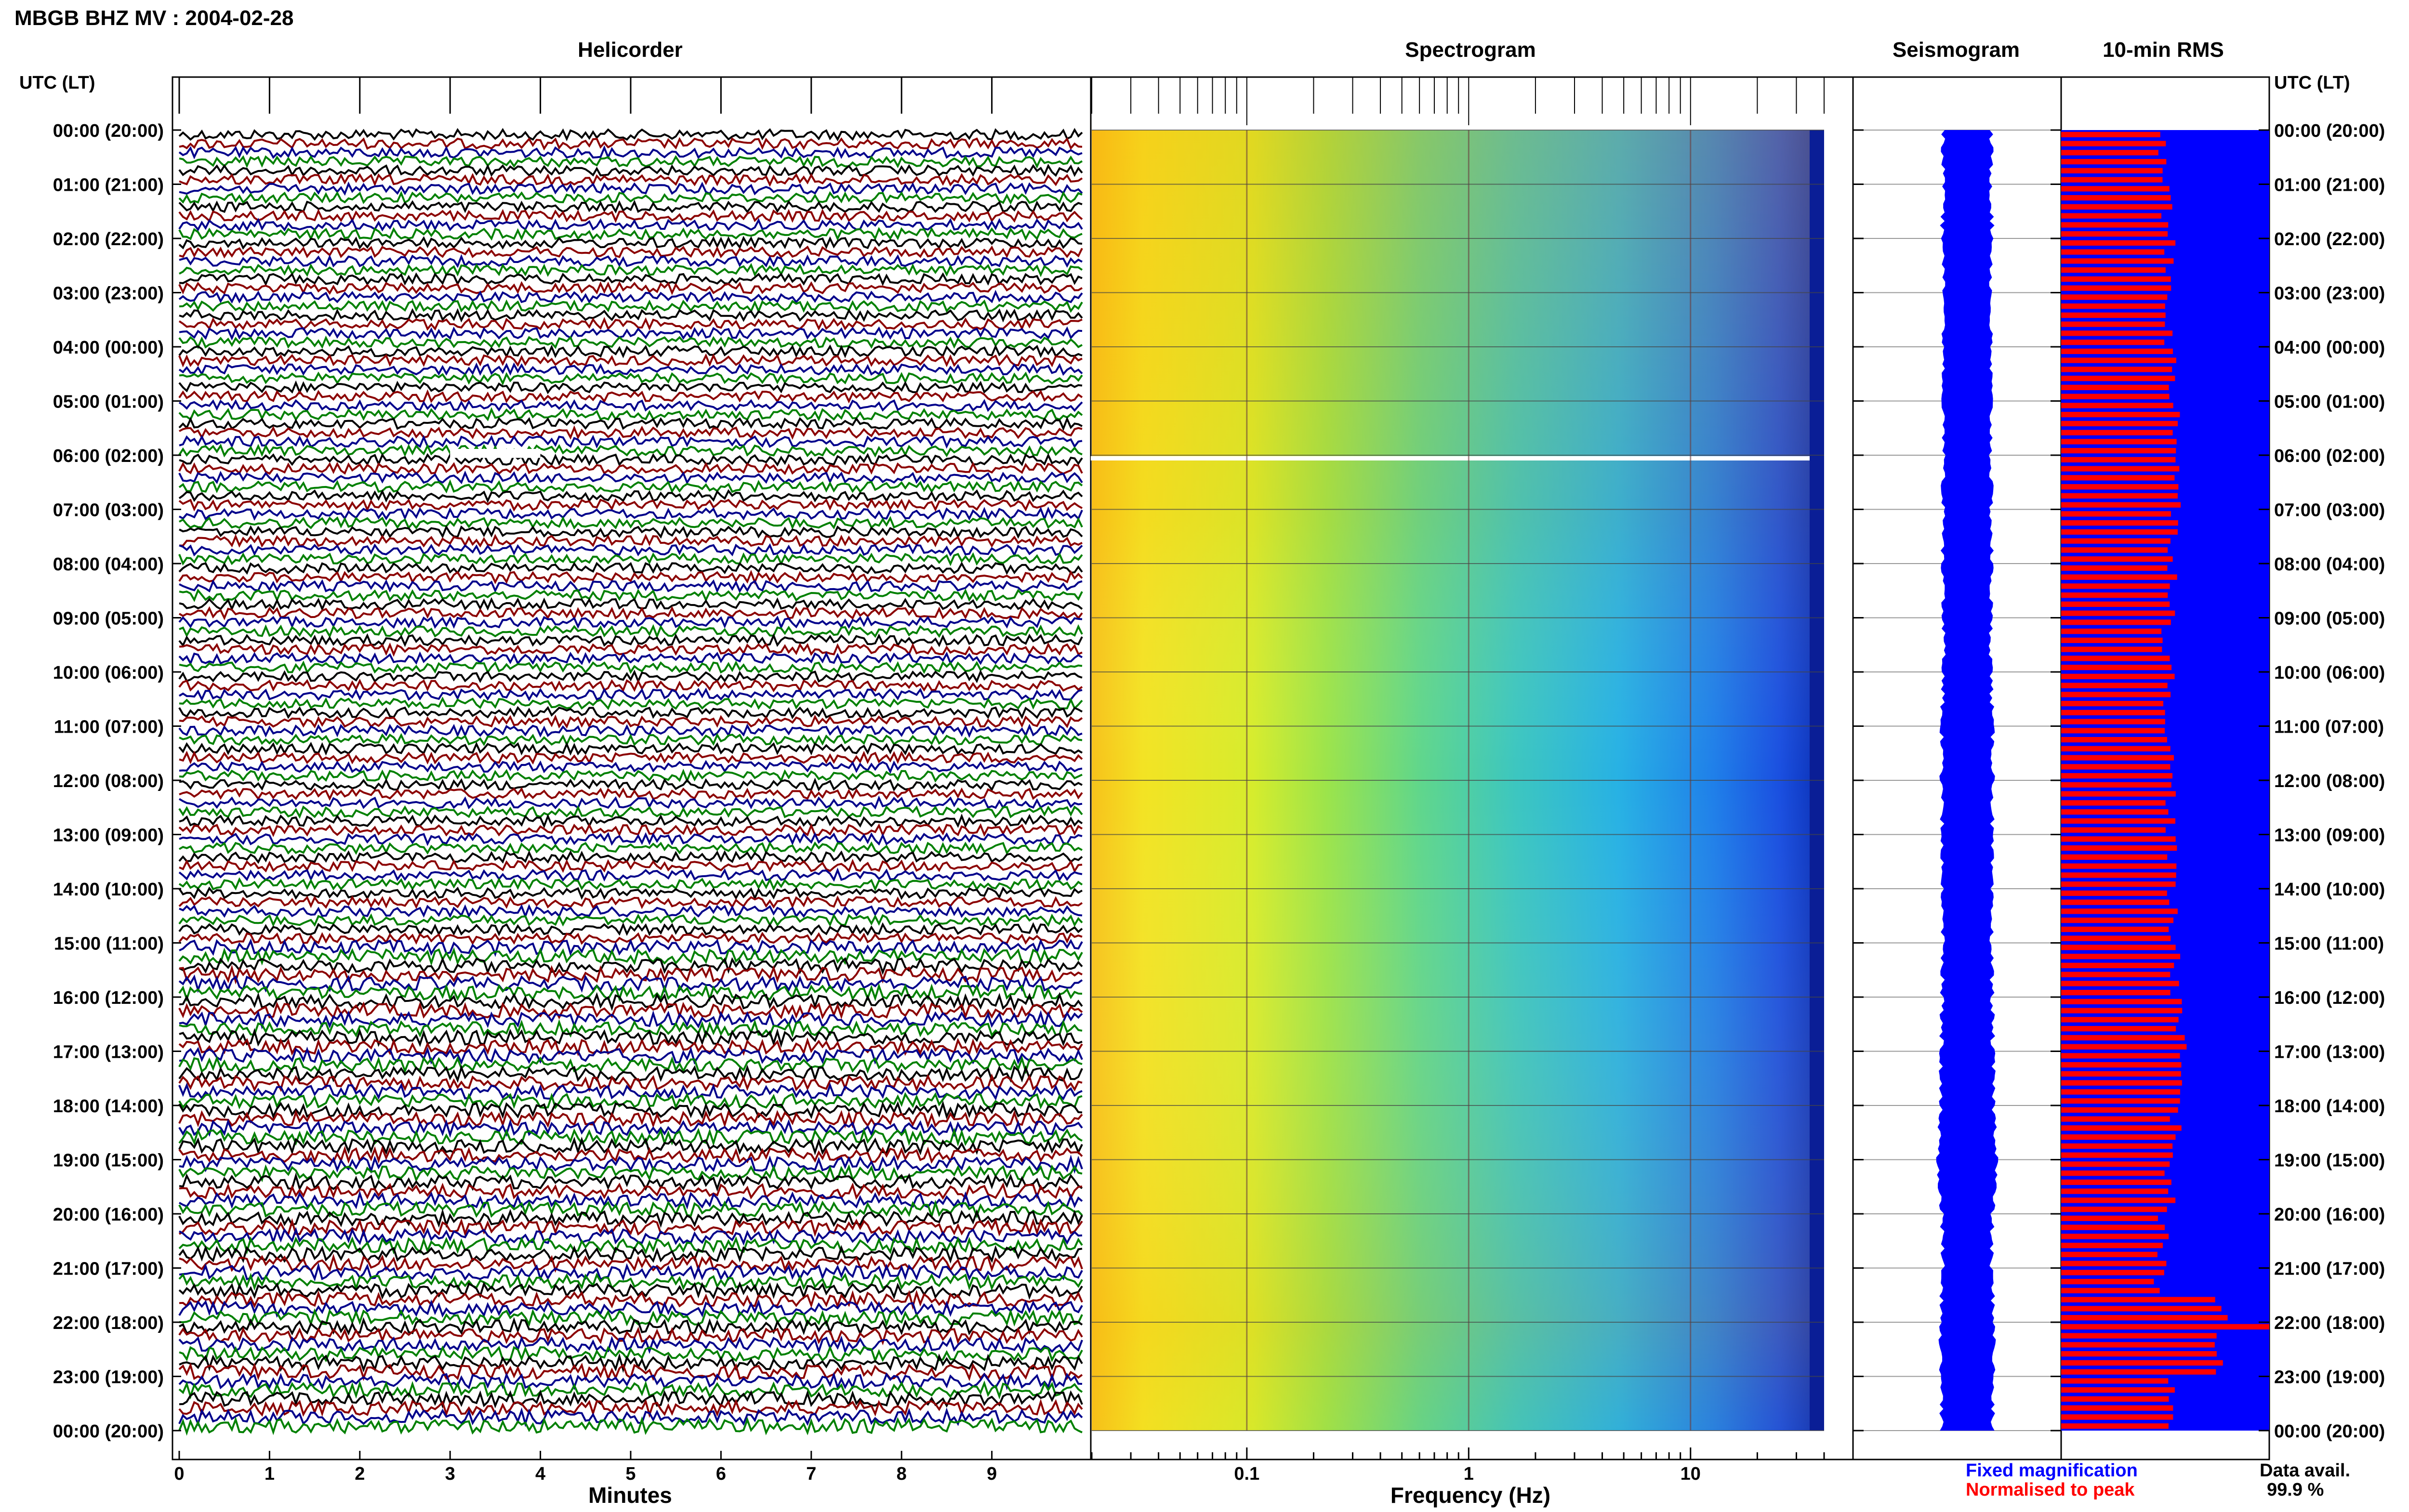  What do you see at coordinates (2329, 348) in the screenshot?
I see `hour-label-right: 04:00 (00:00)` at bounding box center [2329, 348].